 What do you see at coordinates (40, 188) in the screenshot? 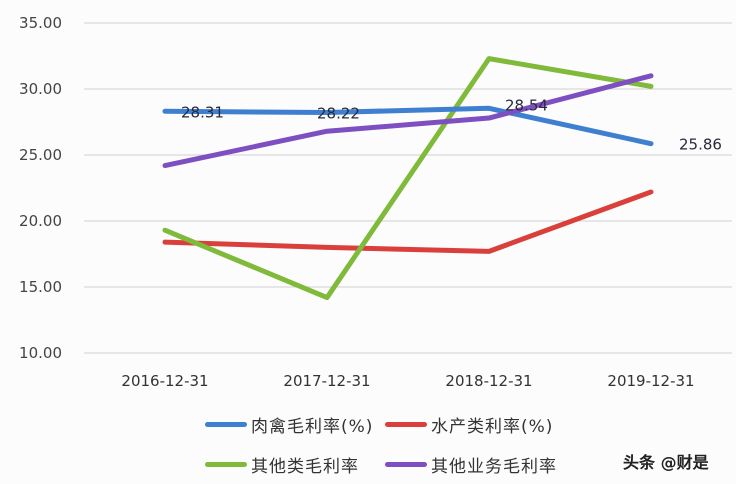
I see `y-axis-ticks: 10.00 15.00 20.00 25.00 30.00 35.00` at bounding box center [40, 188].